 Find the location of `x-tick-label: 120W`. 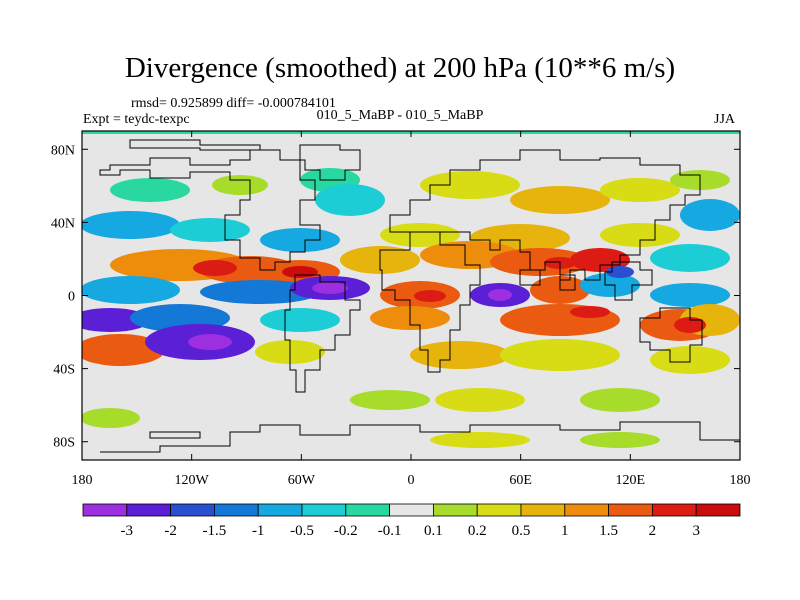

x-tick-label: 120W is located at coordinates (192, 480).